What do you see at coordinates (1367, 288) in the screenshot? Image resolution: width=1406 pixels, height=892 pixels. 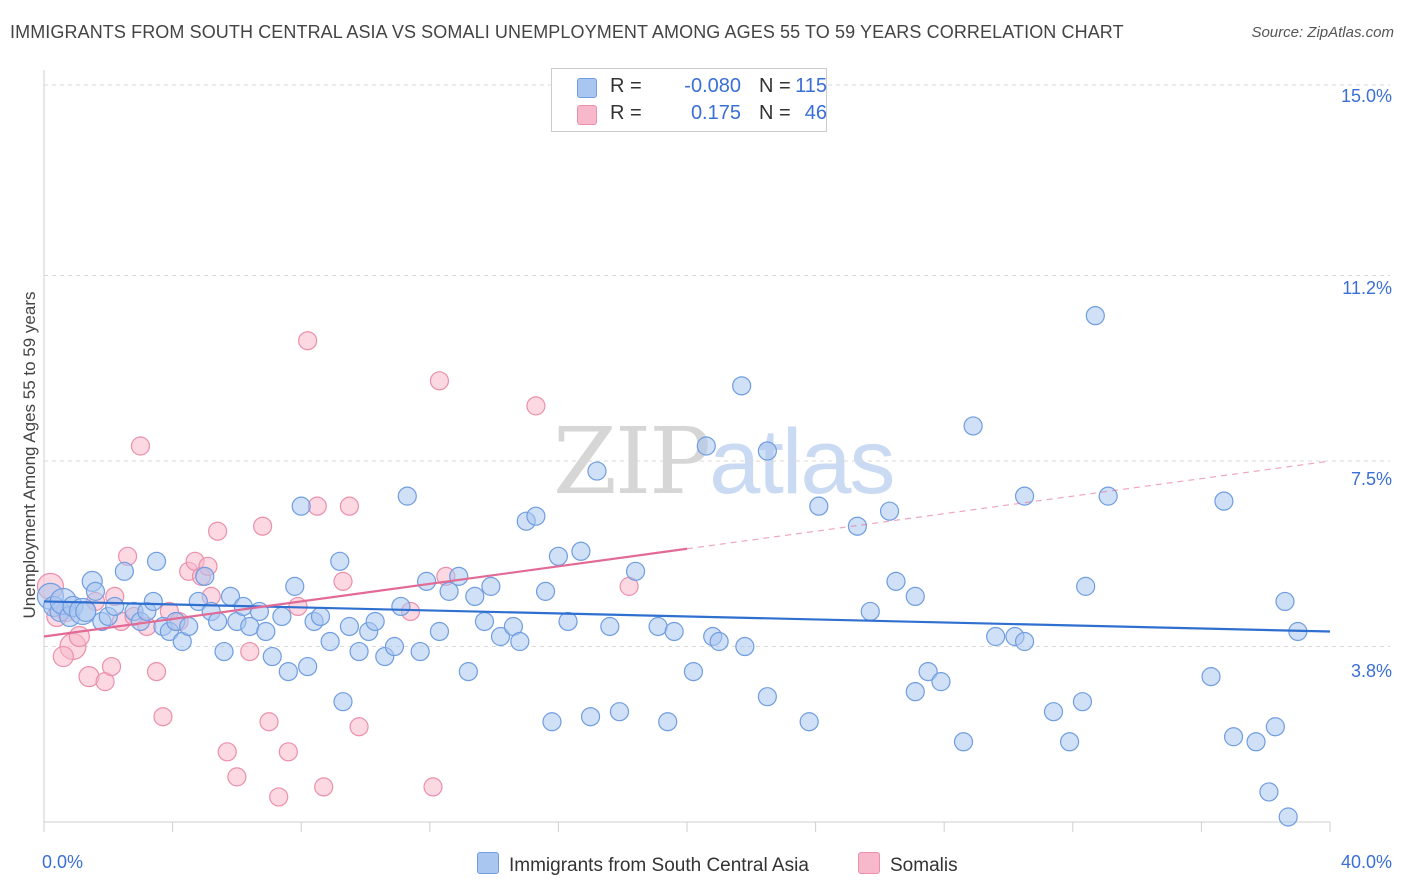 I see `y-tick-label: 11.2%` at bounding box center [1367, 288].